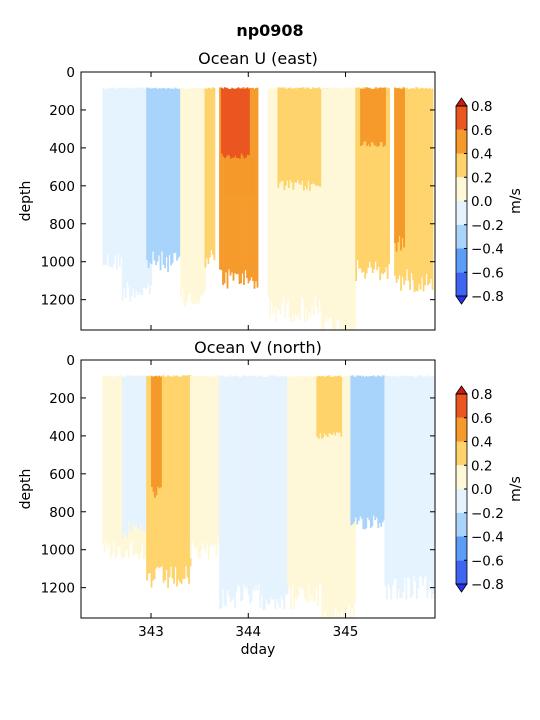 The image size is (540, 720). I want to click on x-tick-label: 345, so click(346, 632).